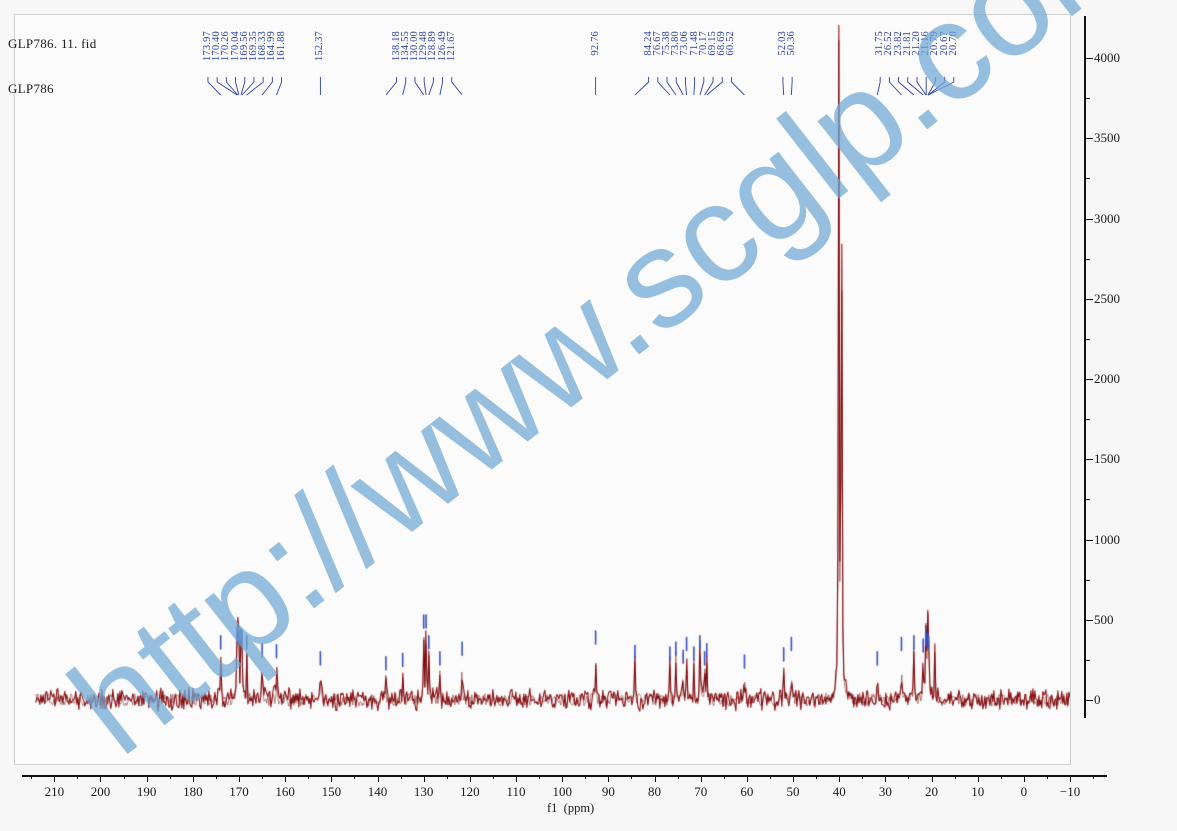 Image resolution: width=1177 pixels, height=831 pixels. What do you see at coordinates (193, 791) in the screenshot?
I see `x-tick-label: 180` at bounding box center [193, 791].